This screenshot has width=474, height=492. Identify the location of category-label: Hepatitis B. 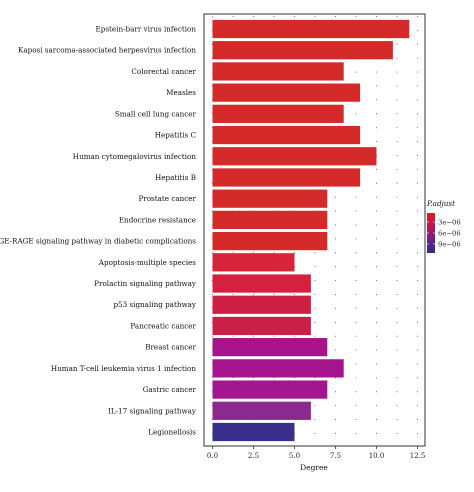
(175, 177).